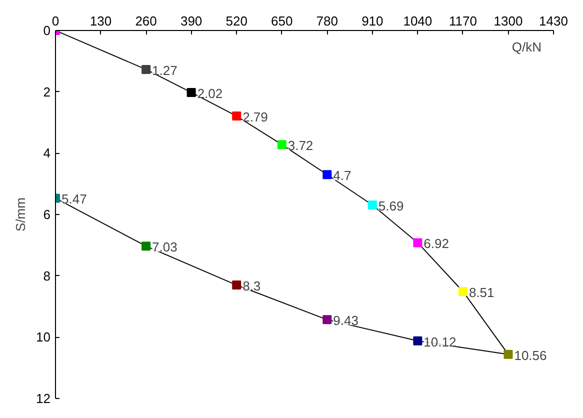  I want to click on x-axis-title: Q/kN, so click(527, 47).